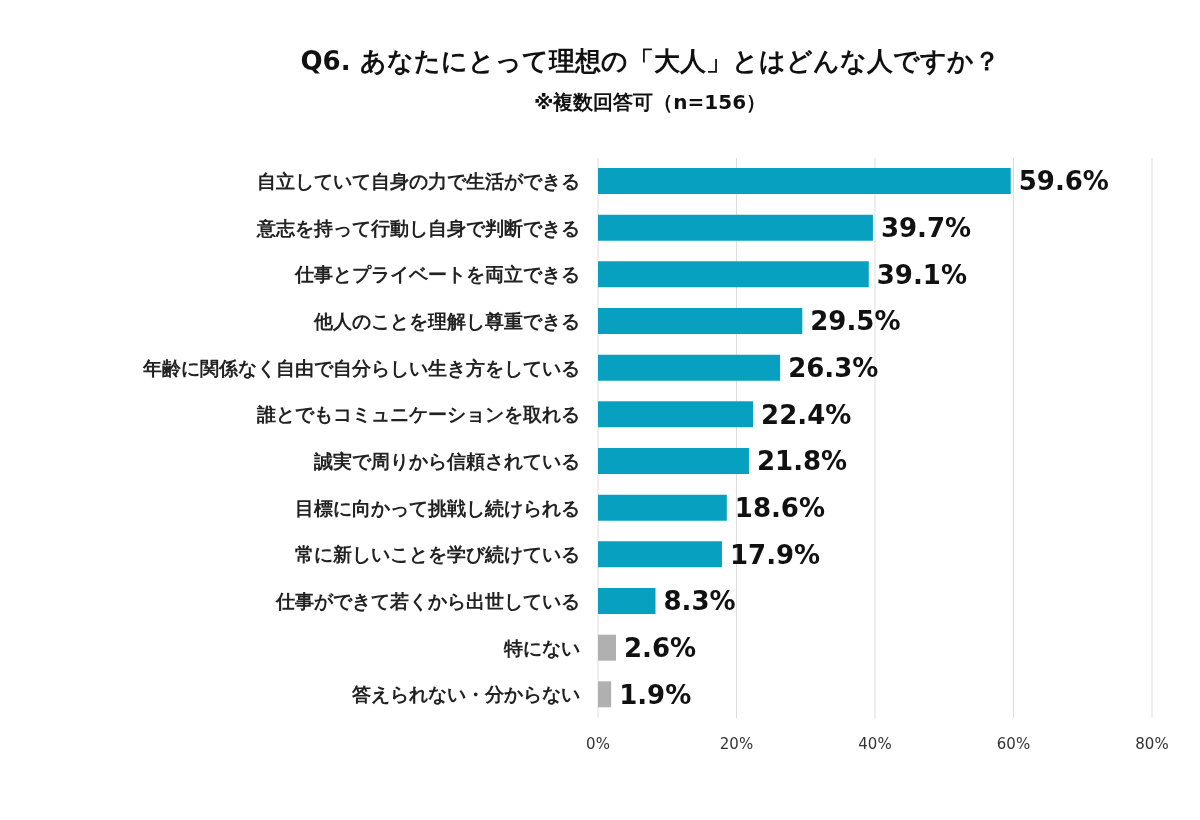 This screenshot has width=1200, height=820. Describe the element at coordinates (699, 601) in the screenshot. I see `data-label: 8.3%` at that location.